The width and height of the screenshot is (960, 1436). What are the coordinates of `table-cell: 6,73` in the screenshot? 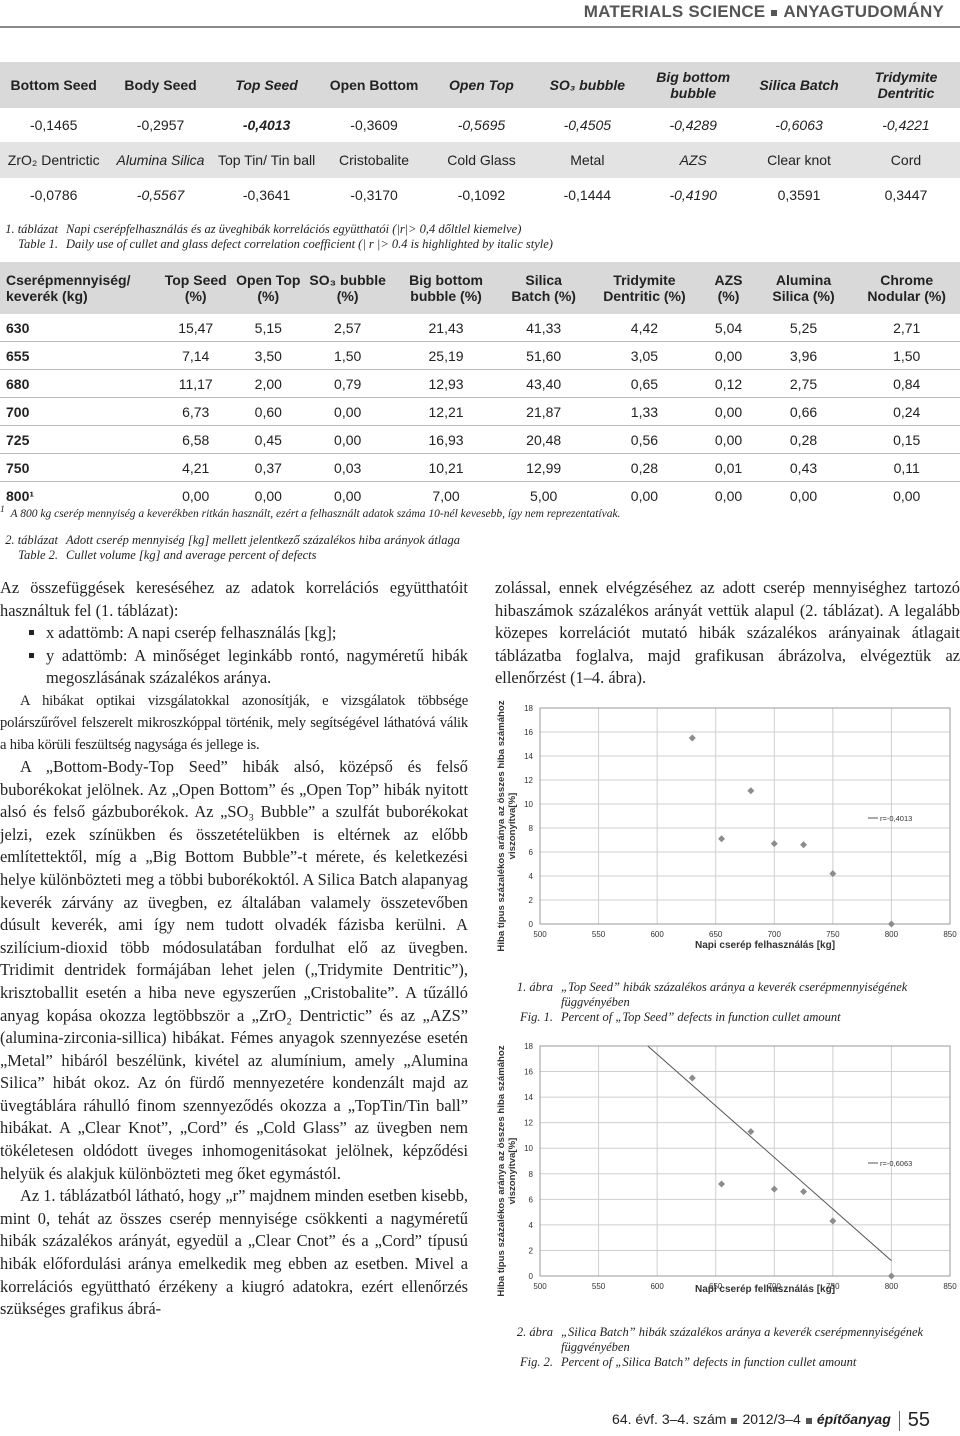 It's located at (196, 411).